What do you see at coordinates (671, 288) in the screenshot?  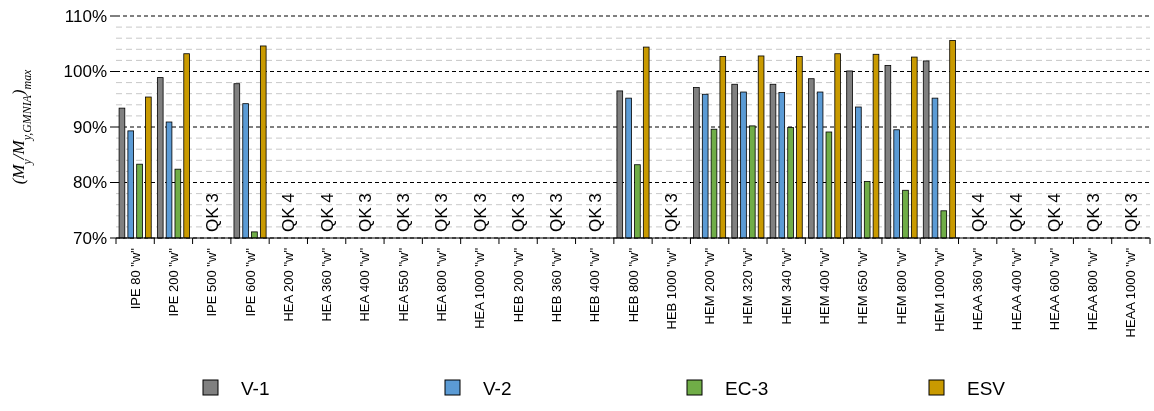 I see `x-tick-label: HEB 1000 "w"` at bounding box center [671, 288].